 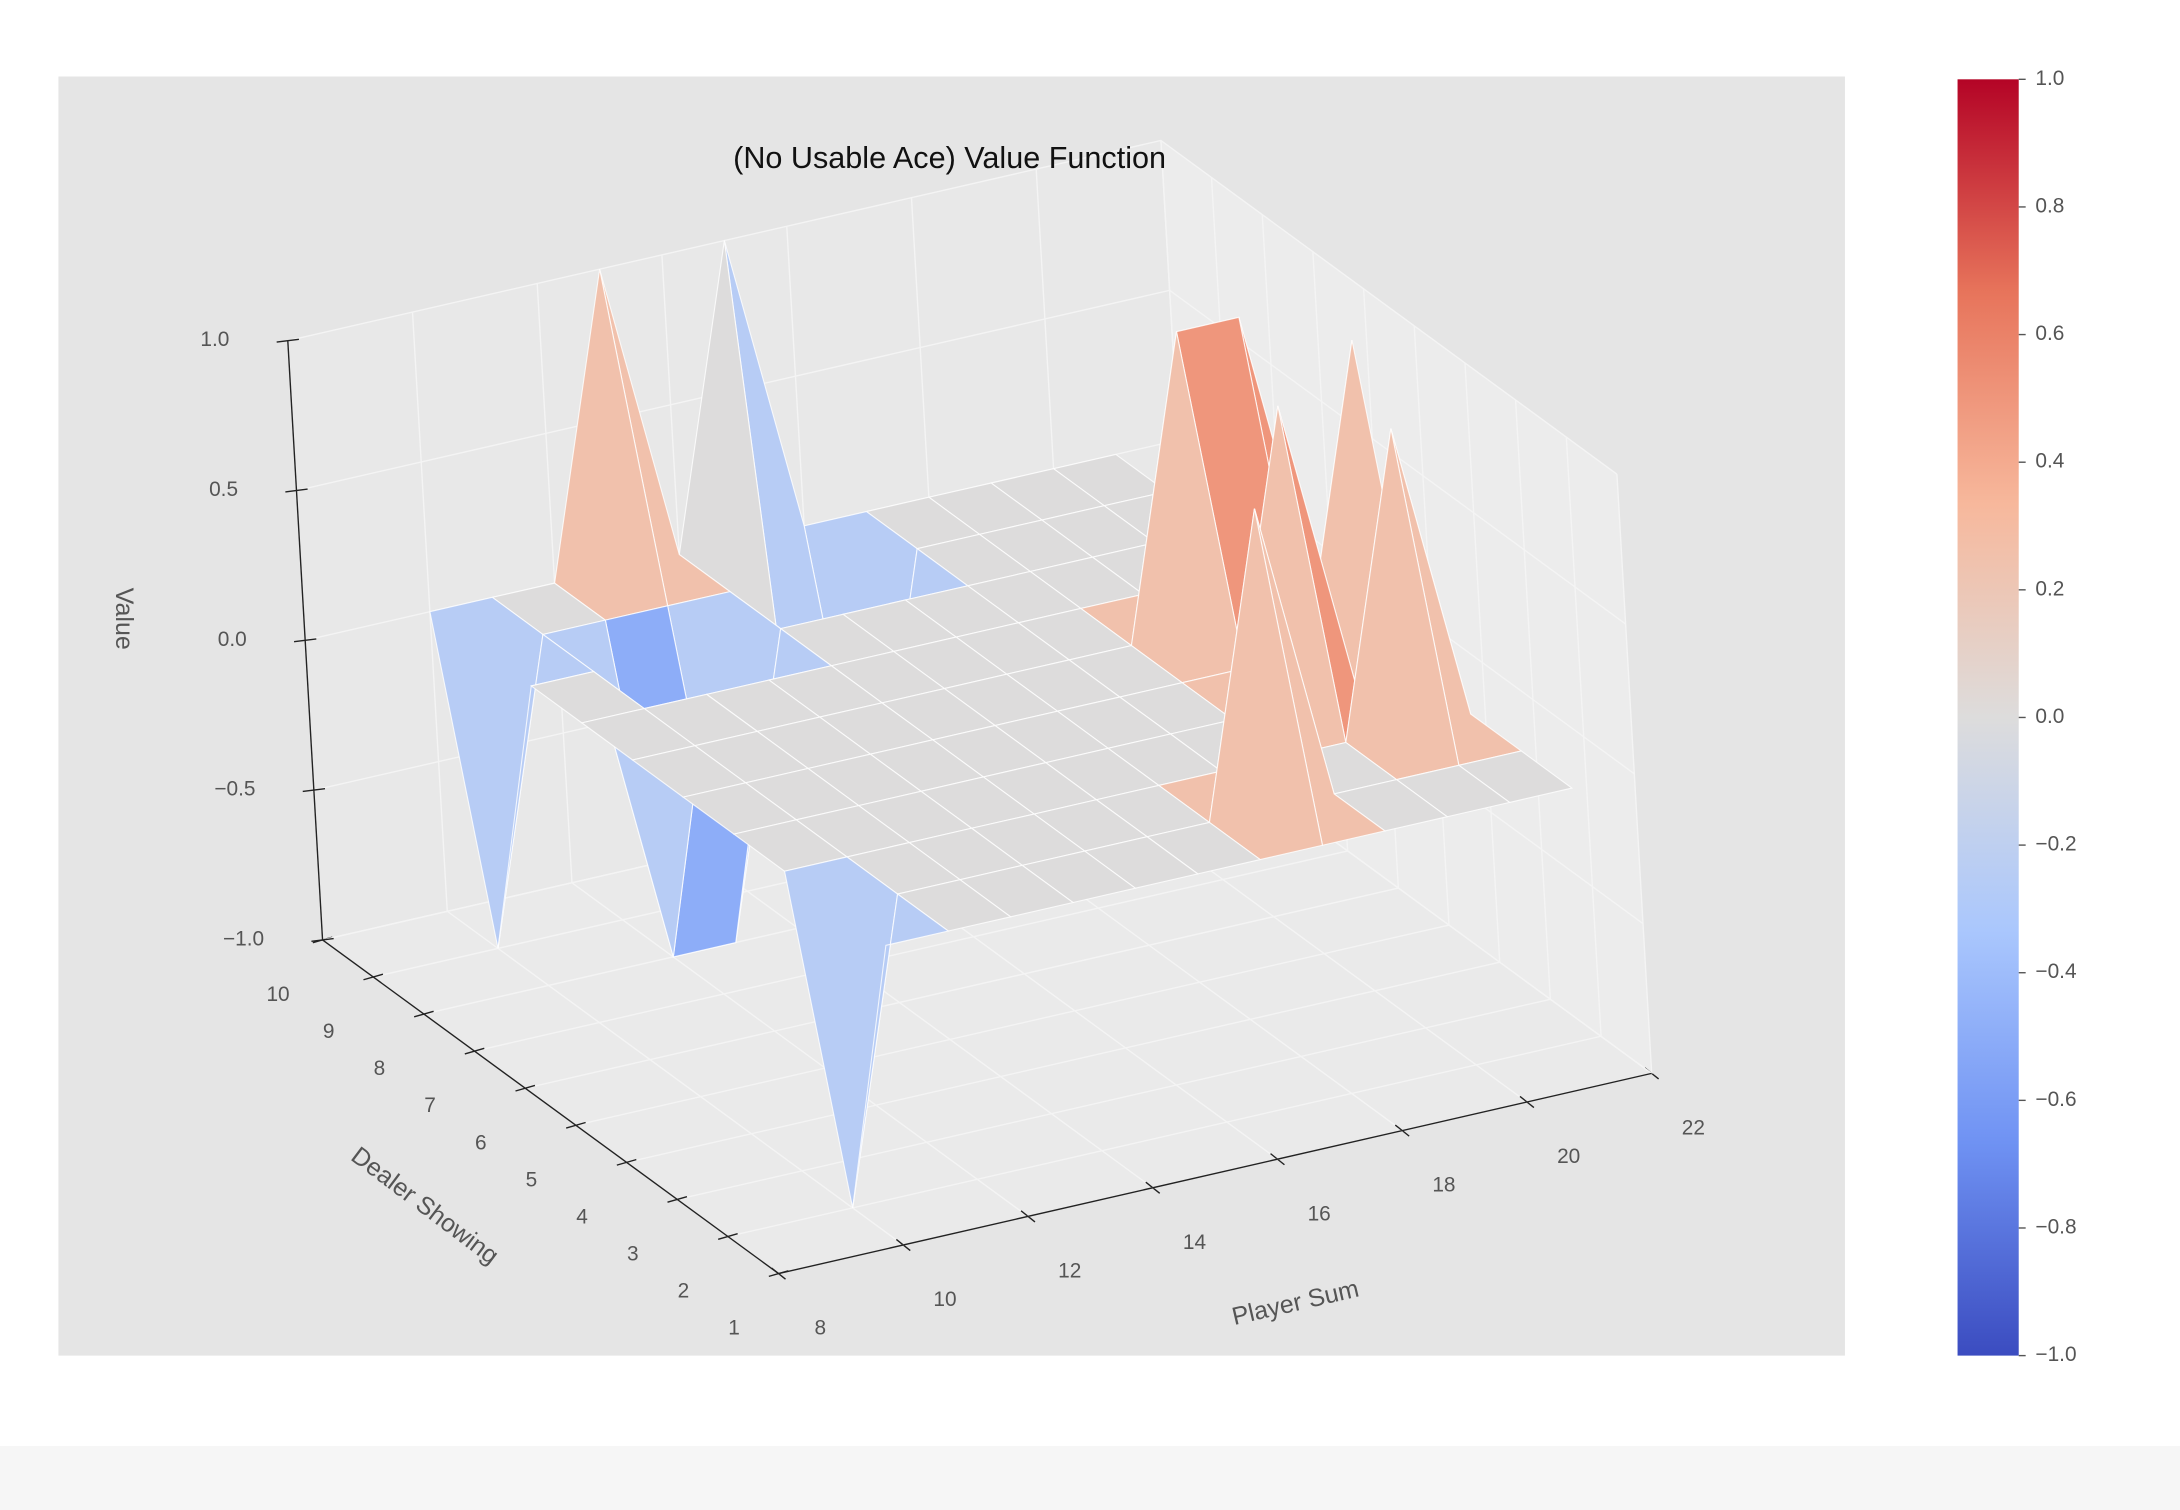 What do you see at coordinates (329, 1031) in the screenshot?
I see `y-tick-label: 9` at bounding box center [329, 1031].